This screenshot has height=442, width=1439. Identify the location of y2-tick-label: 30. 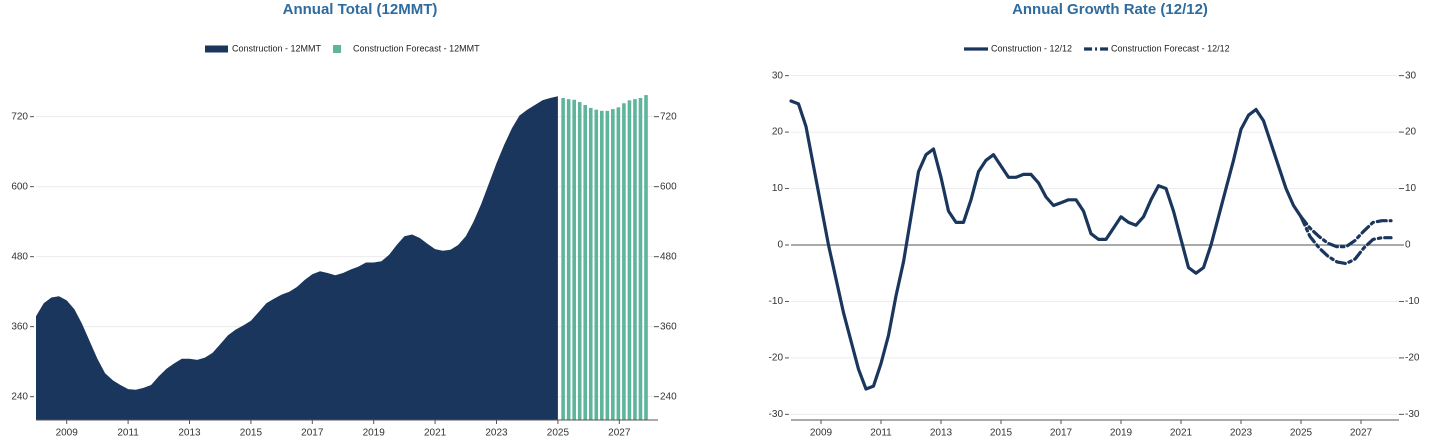
(1411, 75).